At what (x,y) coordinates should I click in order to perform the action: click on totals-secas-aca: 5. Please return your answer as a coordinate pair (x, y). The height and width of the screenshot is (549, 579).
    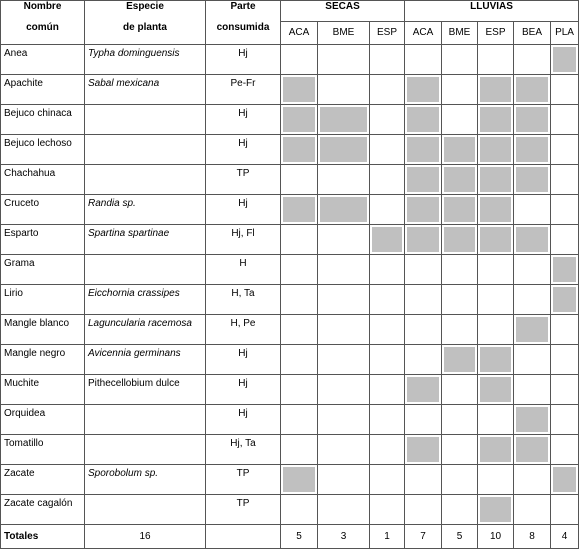
    Looking at the image, I should click on (299, 536).